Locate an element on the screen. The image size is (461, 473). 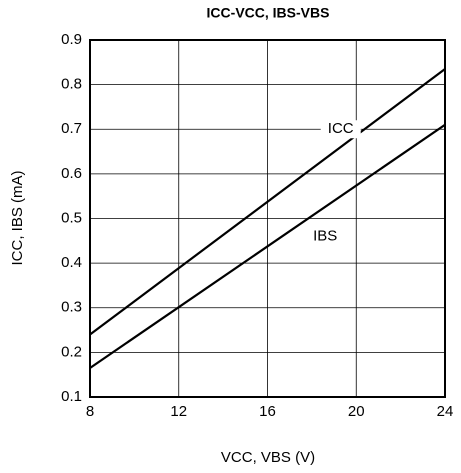
x-tick-label: 12 is located at coordinates (178, 411).